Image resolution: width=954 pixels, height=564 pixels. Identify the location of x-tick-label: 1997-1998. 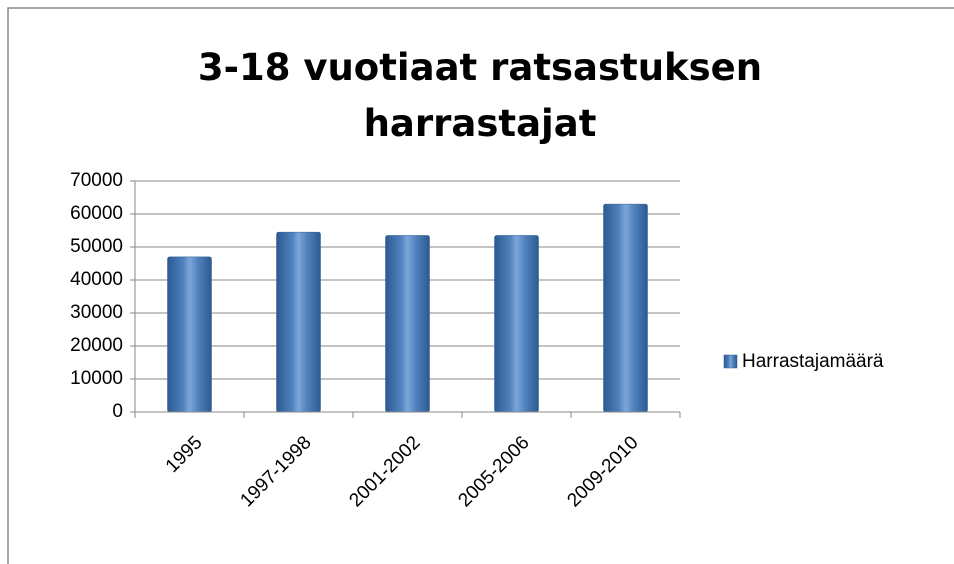
(275, 471).